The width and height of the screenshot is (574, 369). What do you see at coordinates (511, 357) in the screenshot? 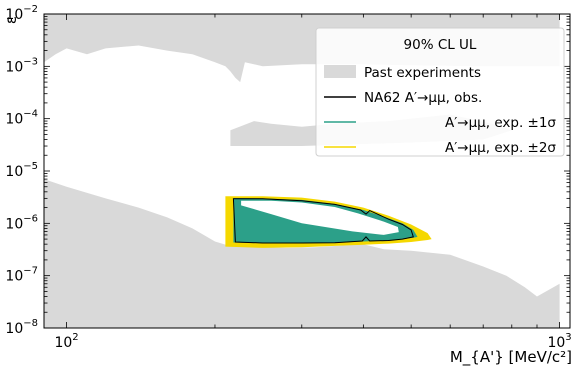
I see `x-axis-label: M_{A'} [MeV/c²]` at bounding box center [511, 357].